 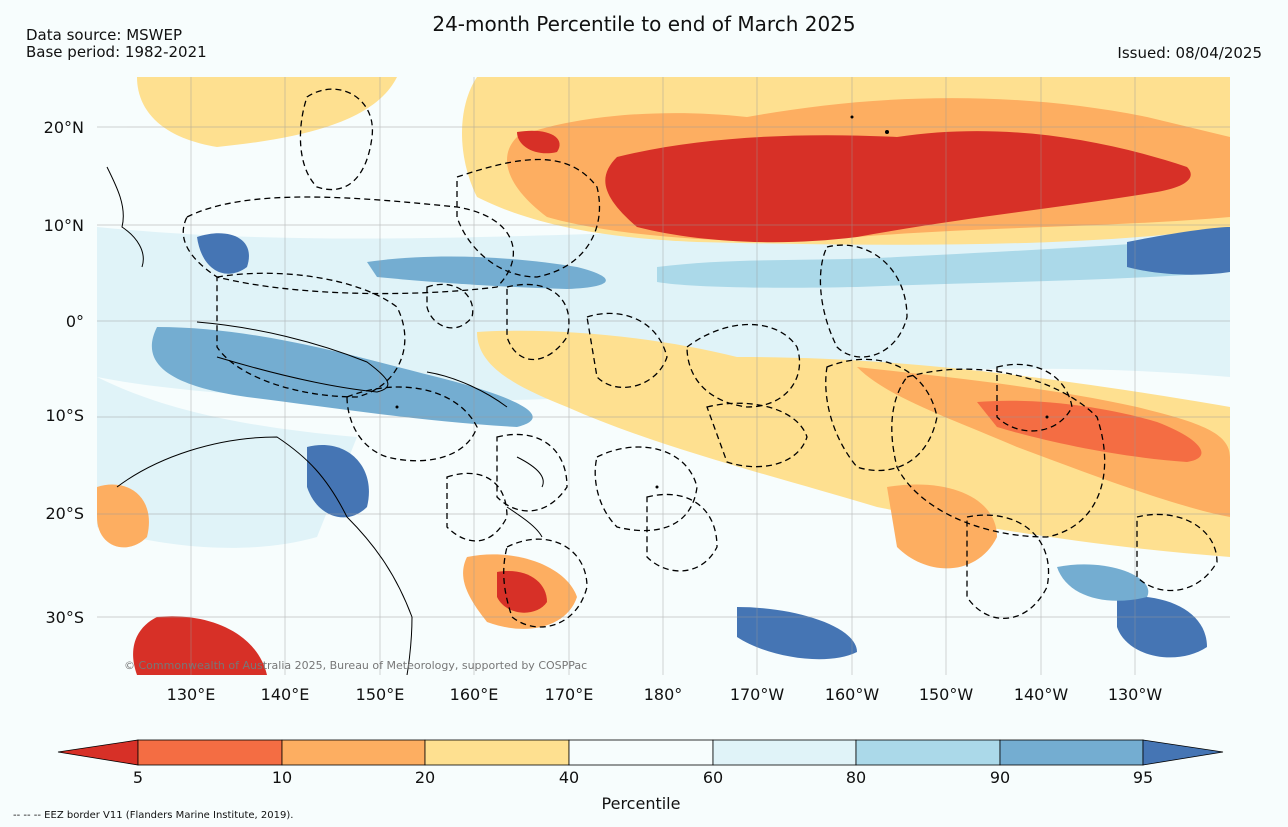 I want to click on colorbar-low-arrow, so click(x=98, y=752).